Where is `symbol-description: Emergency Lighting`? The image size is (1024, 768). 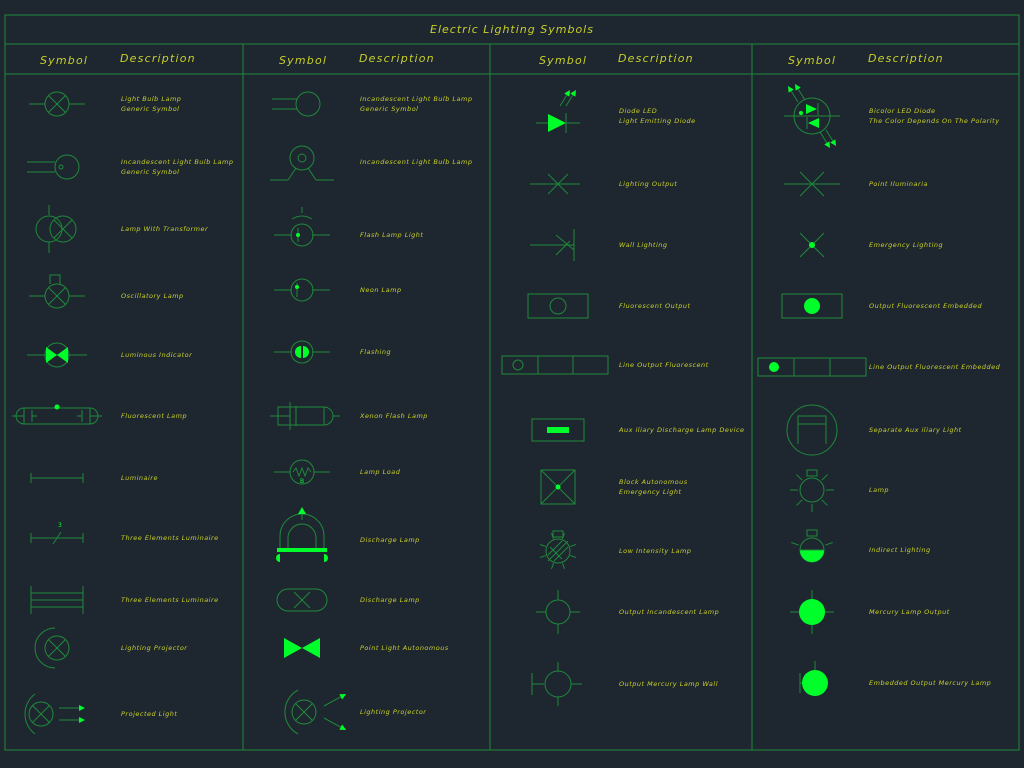 symbol-description: Emergency Lighting is located at coordinates (906, 245).